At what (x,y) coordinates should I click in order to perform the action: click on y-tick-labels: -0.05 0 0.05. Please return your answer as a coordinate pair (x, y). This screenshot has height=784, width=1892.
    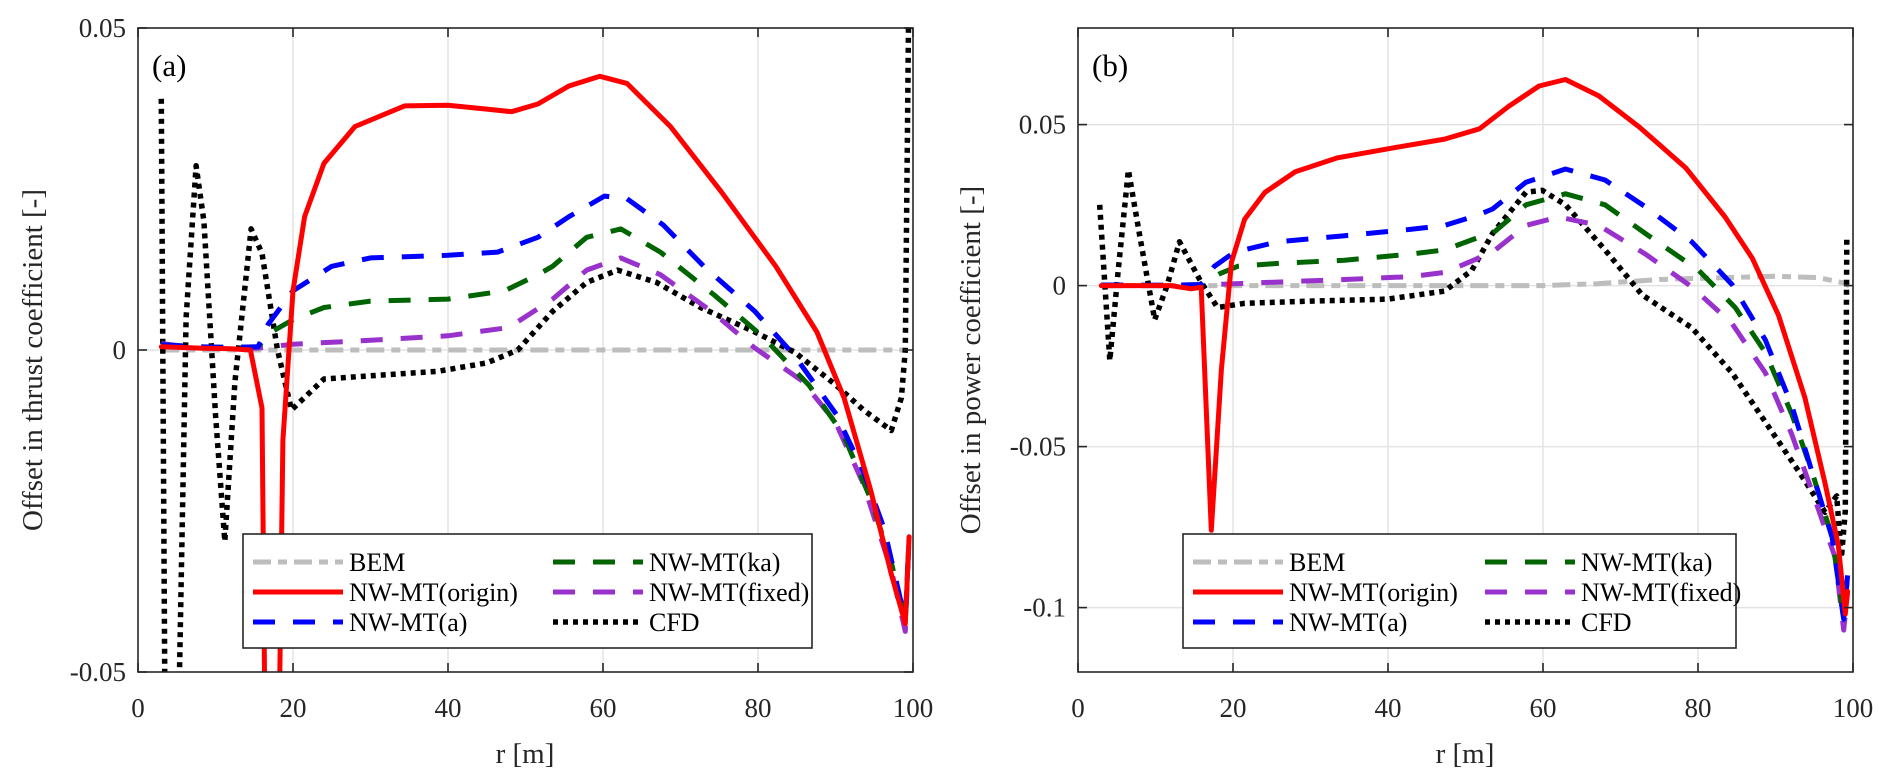
    Looking at the image, I should click on (98, 350).